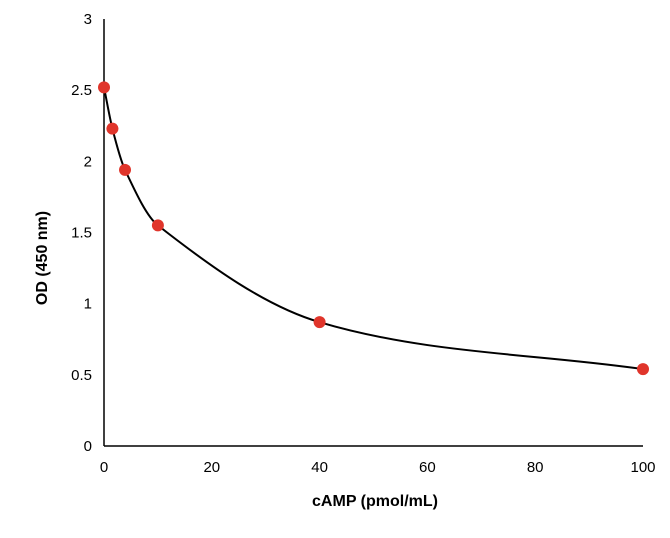  What do you see at coordinates (319, 467) in the screenshot?
I see `x-tick-label: 40` at bounding box center [319, 467].